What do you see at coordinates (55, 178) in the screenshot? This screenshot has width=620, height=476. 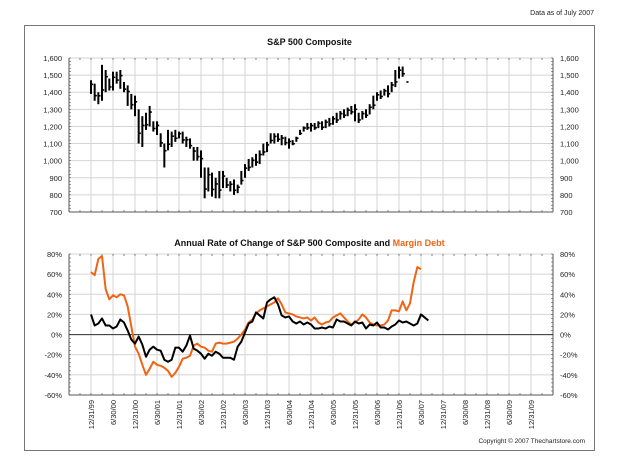 I see `sp500-ytick-label-left: 900` at bounding box center [55, 178].